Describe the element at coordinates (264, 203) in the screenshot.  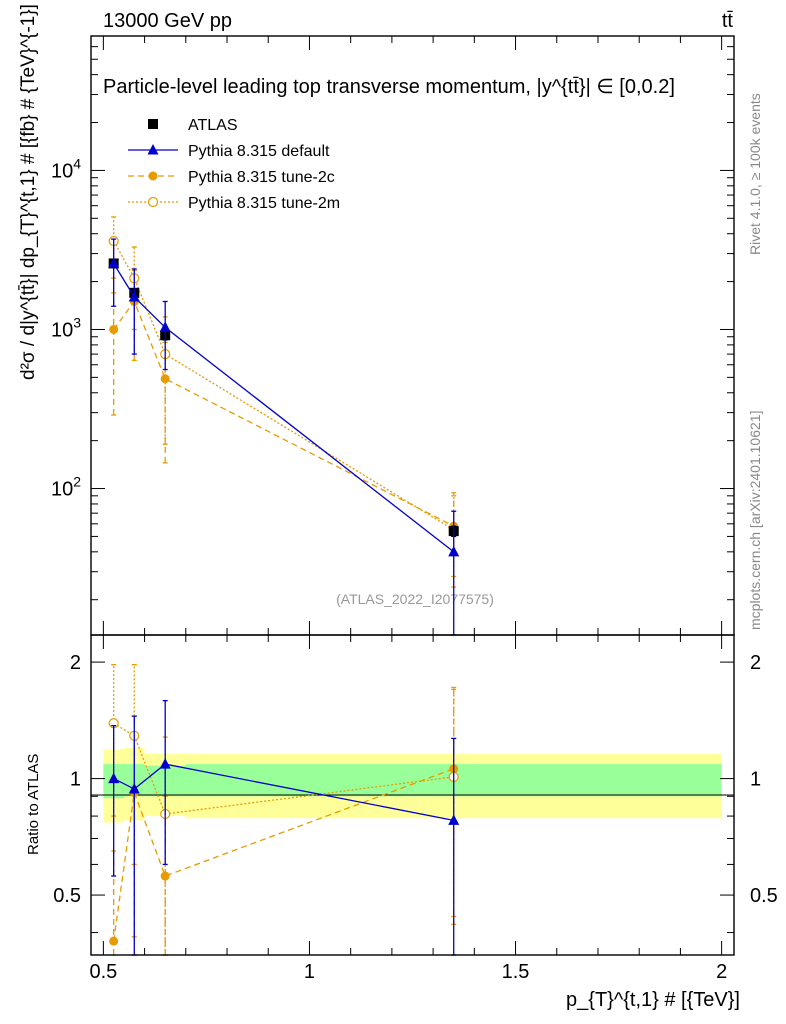
I see `legend-tune-2m-label: Pythia 8.315 tune-2m` at that location.